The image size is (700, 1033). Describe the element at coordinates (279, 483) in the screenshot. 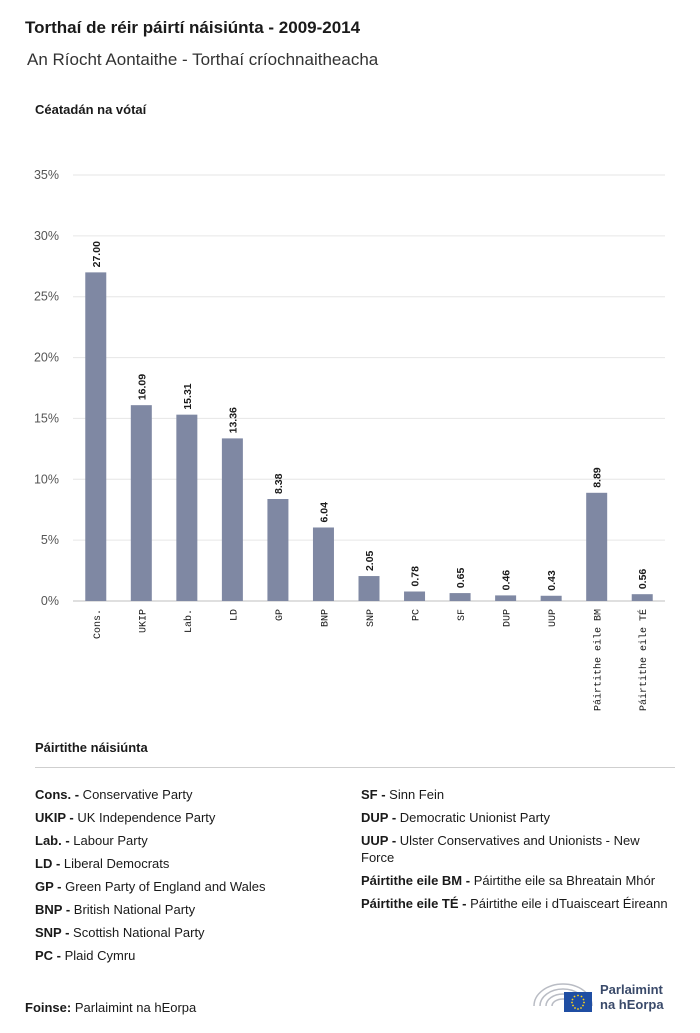

I see `data-label: 8.38` at that location.